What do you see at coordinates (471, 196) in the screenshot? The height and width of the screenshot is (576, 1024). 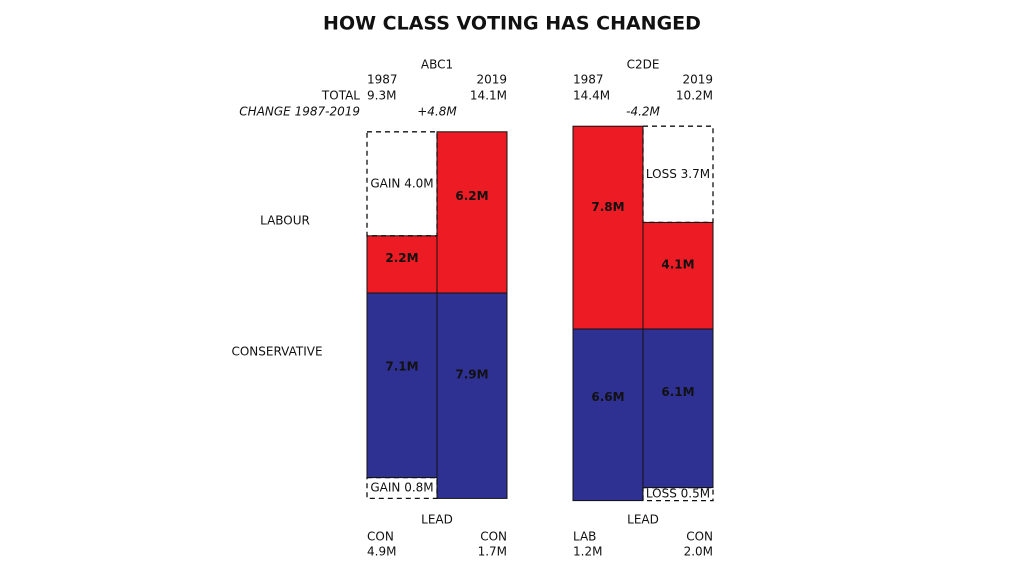 I see `segment-label: 6.2M` at bounding box center [471, 196].